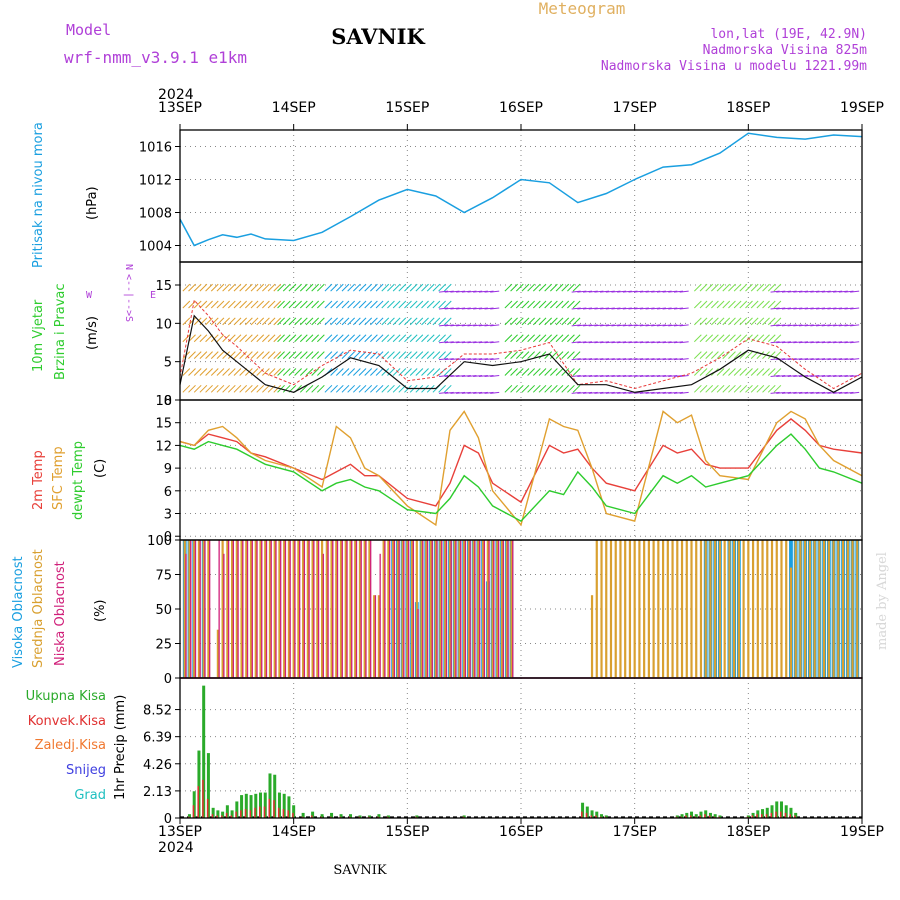 This screenshot has width=900, height=900. I want to click on cloud-y-tick-label: 75, so click(163, 576).